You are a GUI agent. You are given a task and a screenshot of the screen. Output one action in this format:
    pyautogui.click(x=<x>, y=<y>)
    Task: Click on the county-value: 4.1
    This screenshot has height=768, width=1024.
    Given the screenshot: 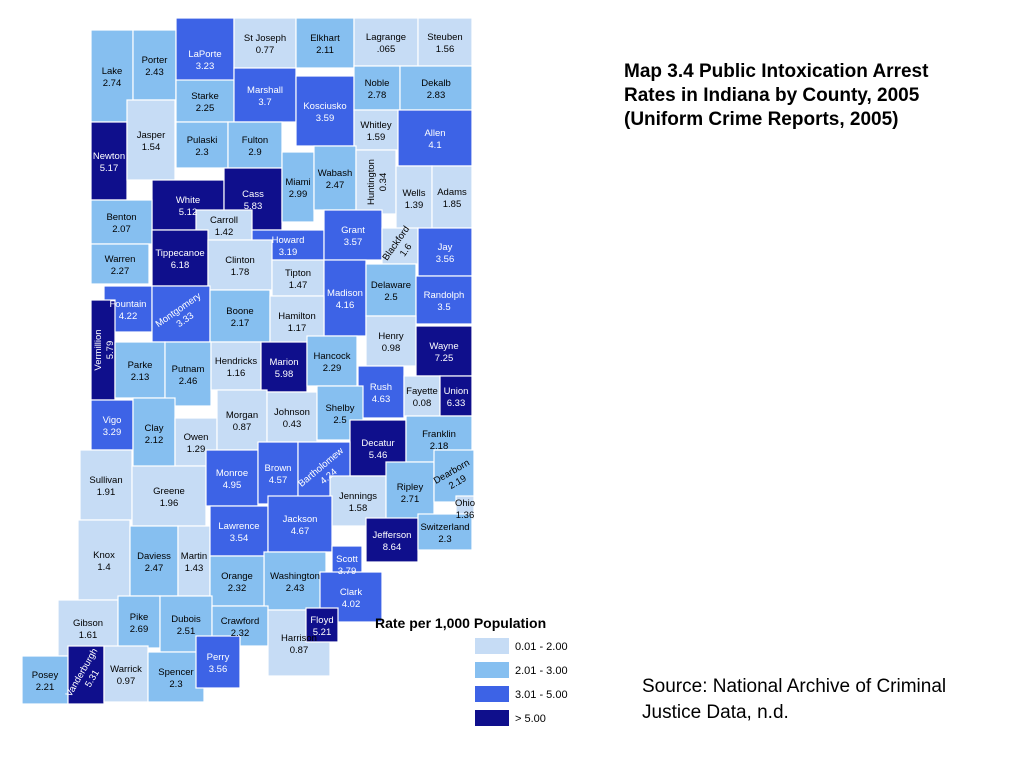 What is the action you would take?
    pyautogui.click(x=434, y=145)
    